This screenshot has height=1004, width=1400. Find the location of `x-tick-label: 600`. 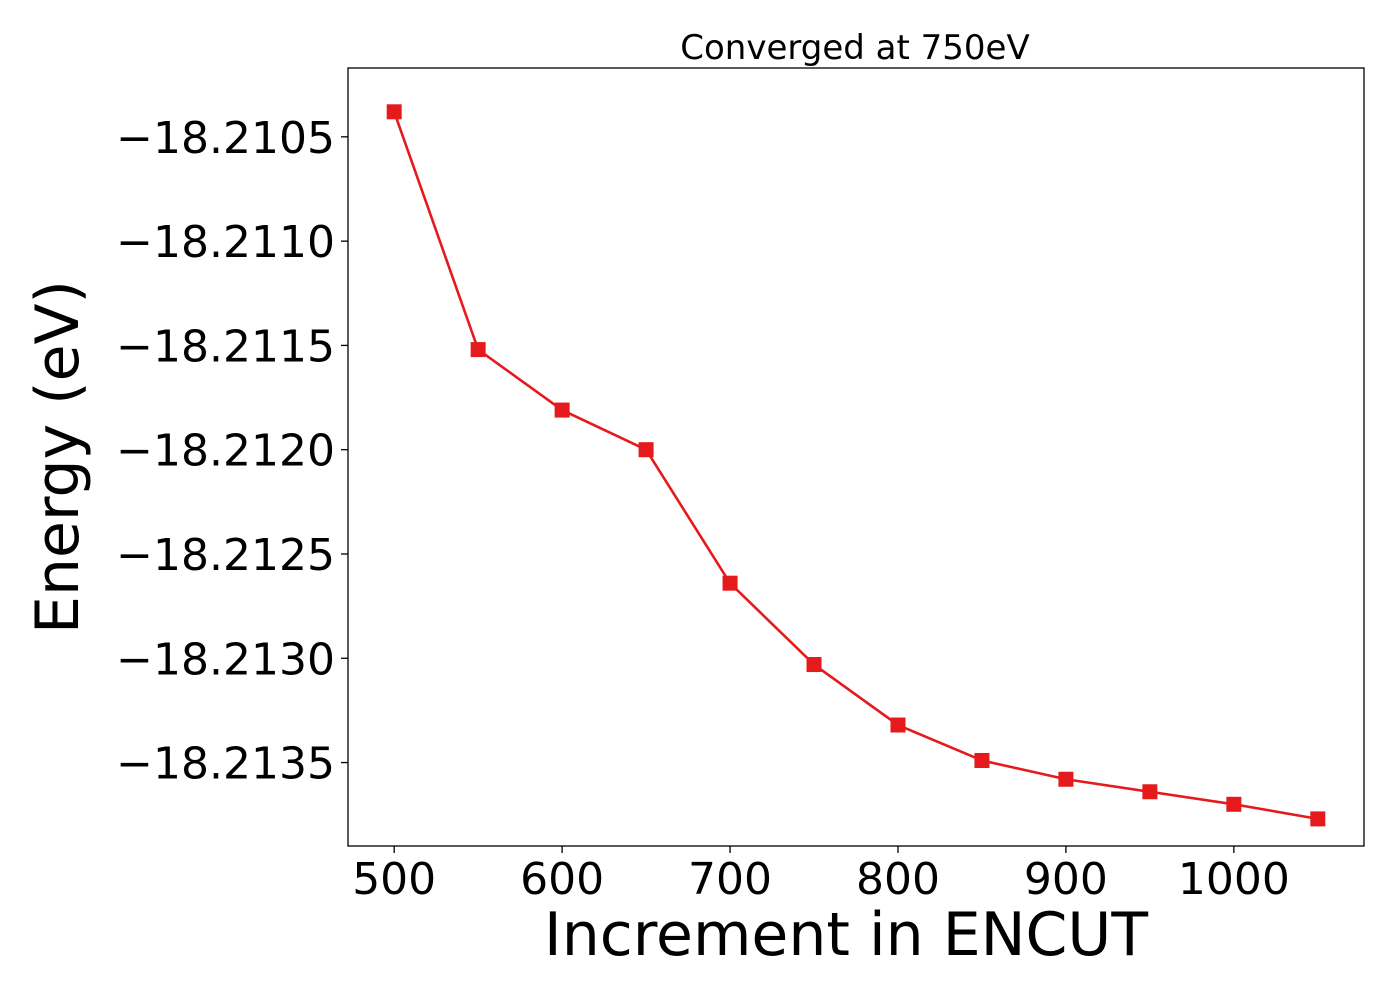

x-tick-label: 600 is located at coordinates (562, 879).